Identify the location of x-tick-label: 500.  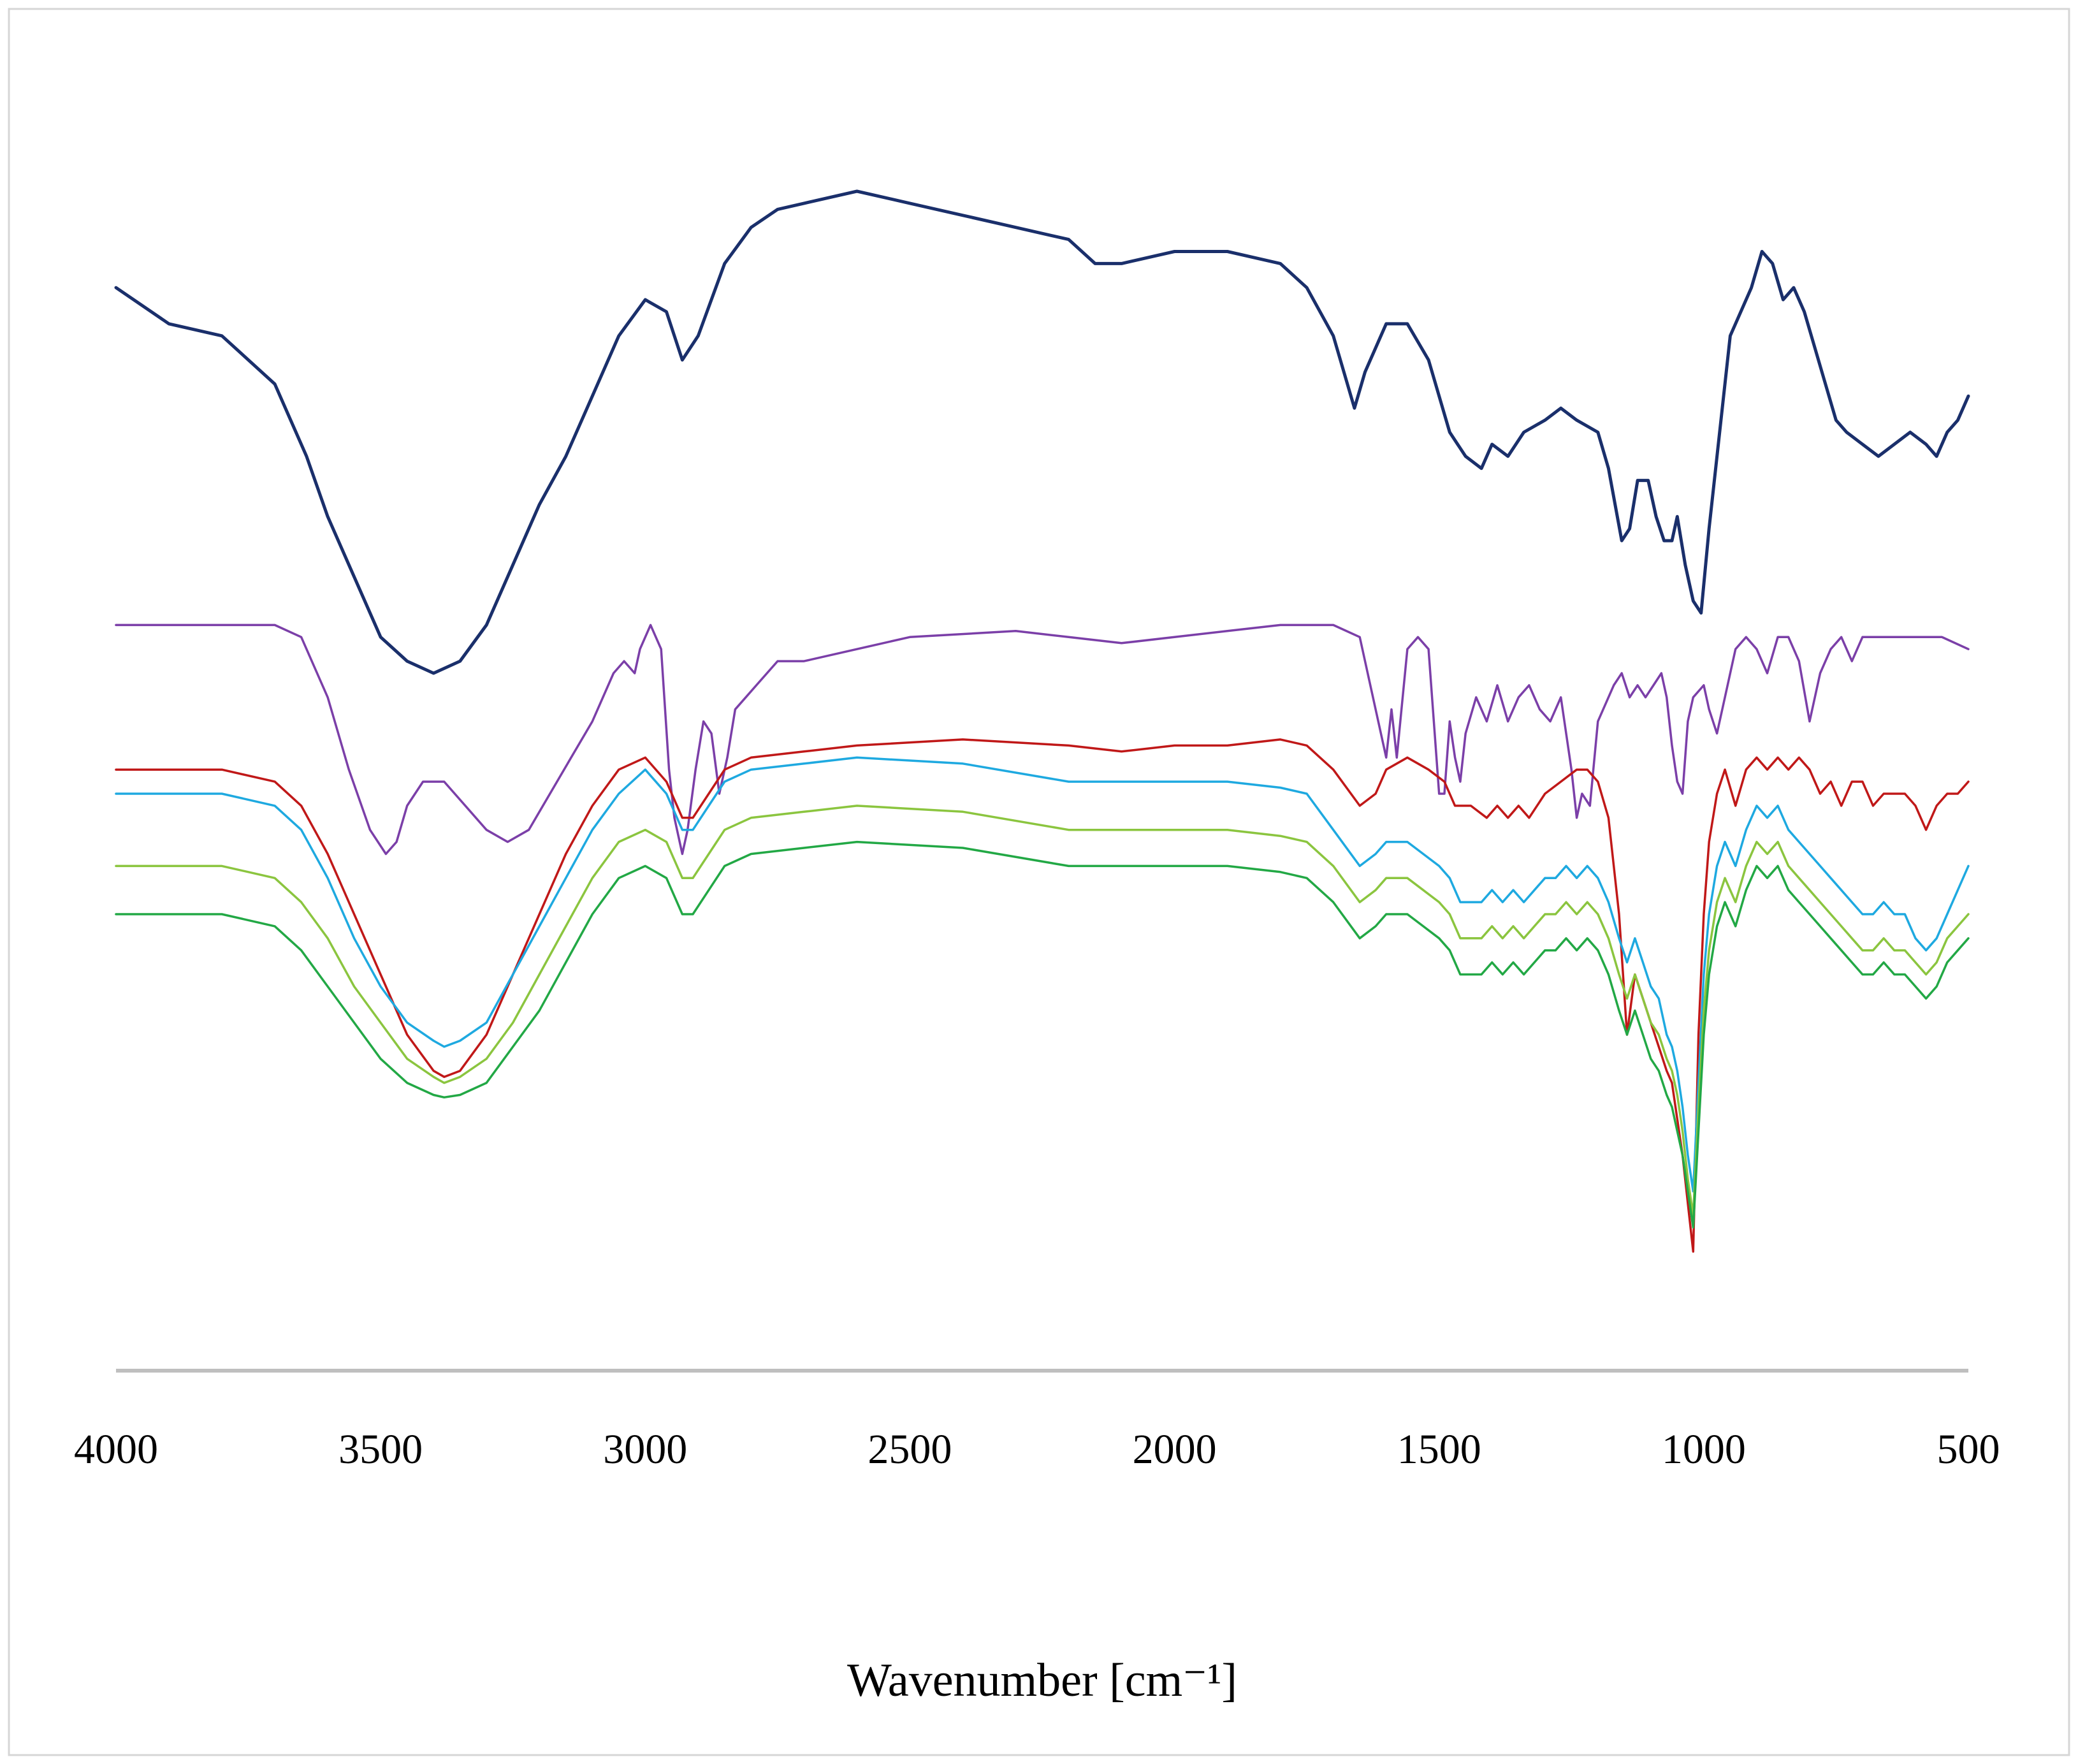
(1968, 1449).